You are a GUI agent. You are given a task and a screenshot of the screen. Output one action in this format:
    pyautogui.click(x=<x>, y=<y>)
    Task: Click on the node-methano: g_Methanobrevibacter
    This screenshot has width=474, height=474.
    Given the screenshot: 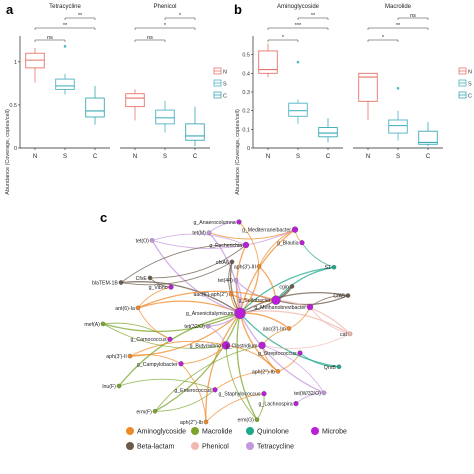 What is the action you would take?
    pyautogui.click(x=284, y=307)
    